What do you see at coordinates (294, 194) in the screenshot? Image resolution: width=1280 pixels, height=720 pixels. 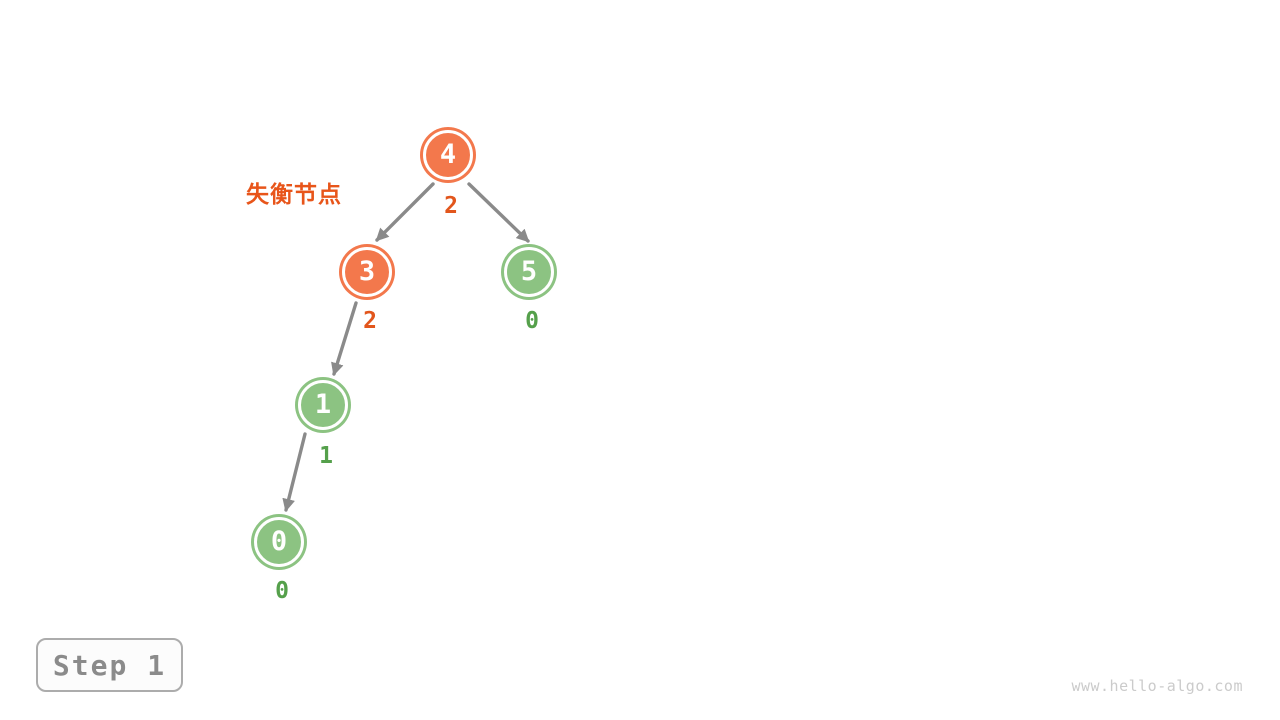 I see `unbalanced-node-annotation: 失衡节点` at bounding box center [294, 194].